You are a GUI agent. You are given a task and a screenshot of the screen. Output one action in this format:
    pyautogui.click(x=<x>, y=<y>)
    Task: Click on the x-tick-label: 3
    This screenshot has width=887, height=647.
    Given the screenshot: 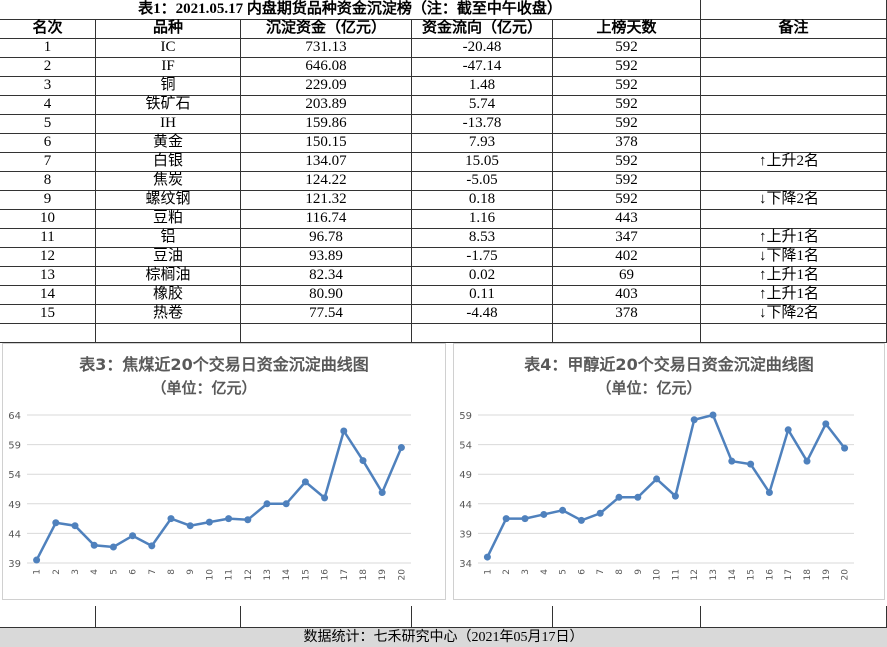 What is the action you would take?
    pyautogui.click(x=76, y=572)
    